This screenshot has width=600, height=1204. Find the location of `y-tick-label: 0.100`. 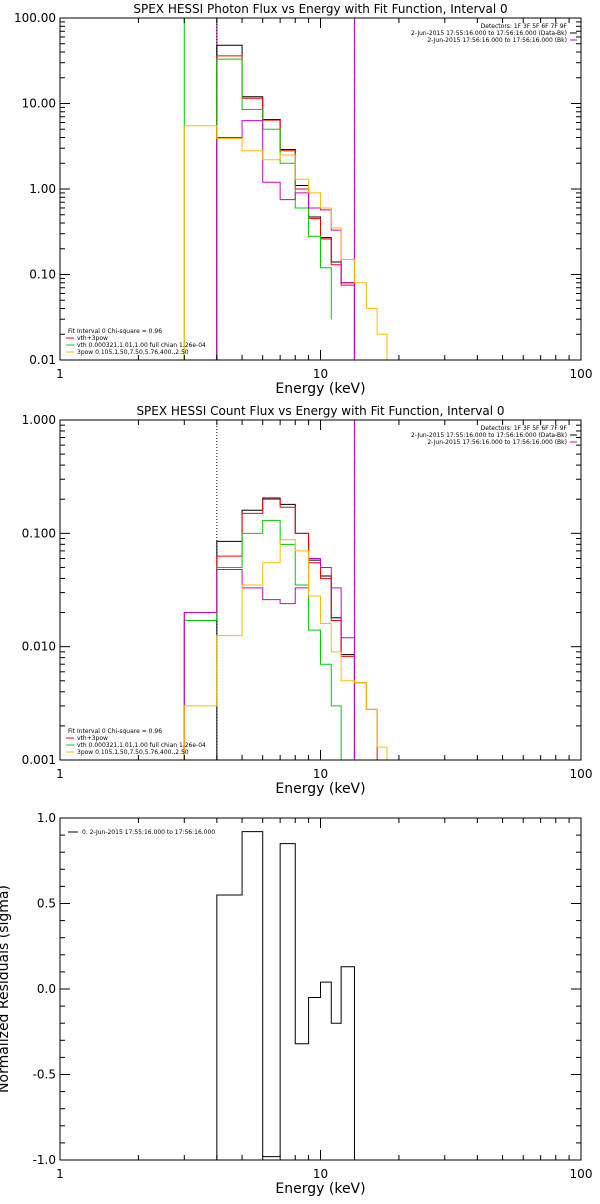

y-tick-label: 0.100 is located at coordinates (39, 533).